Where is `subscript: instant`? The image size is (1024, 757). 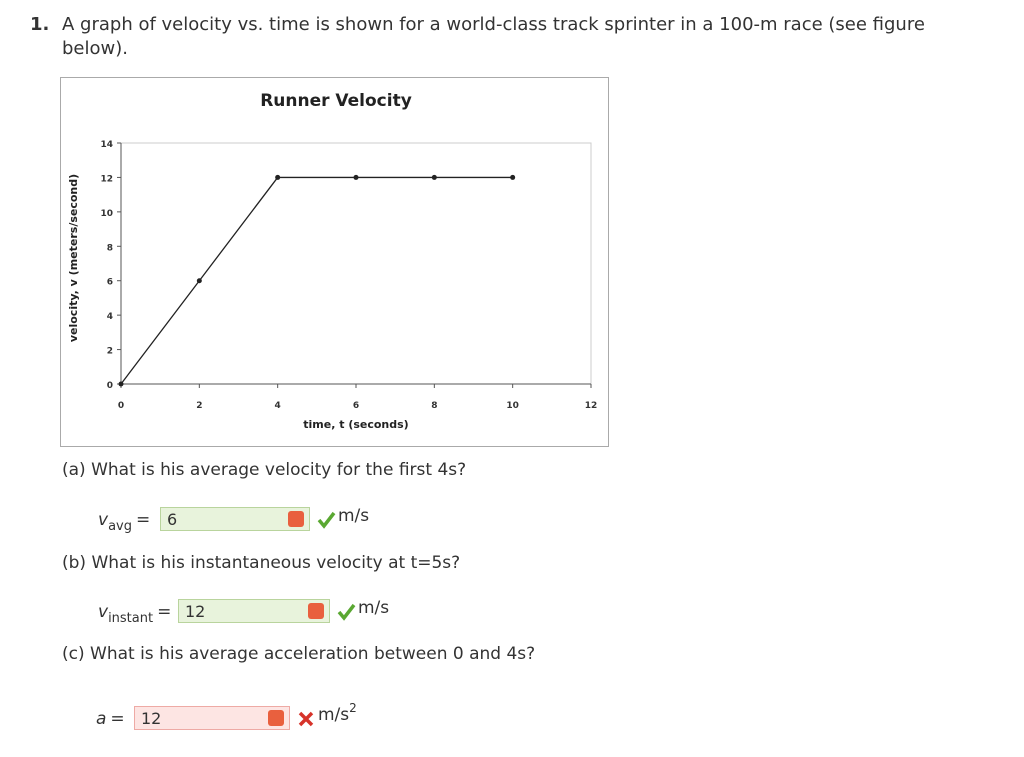 subscript: instant is located at coordinates (131, 618).